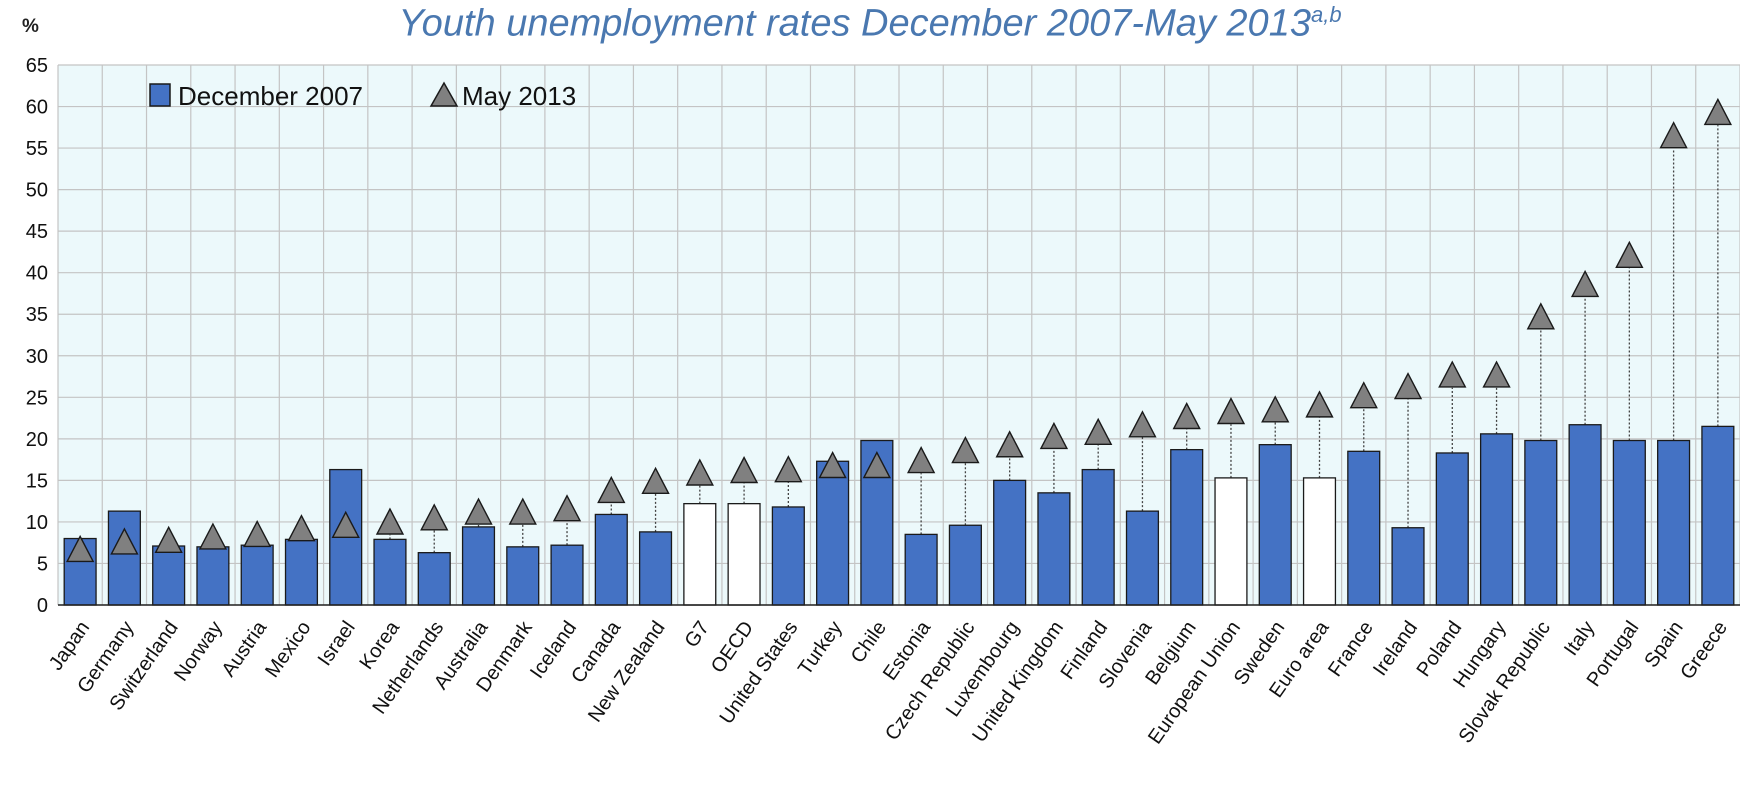 The height and width of the screenshot is (795, 1740). What do you see at coordinates (1098, 431) in the screenshot?
I see `marker-finland` at bounding box center [1098, 431].